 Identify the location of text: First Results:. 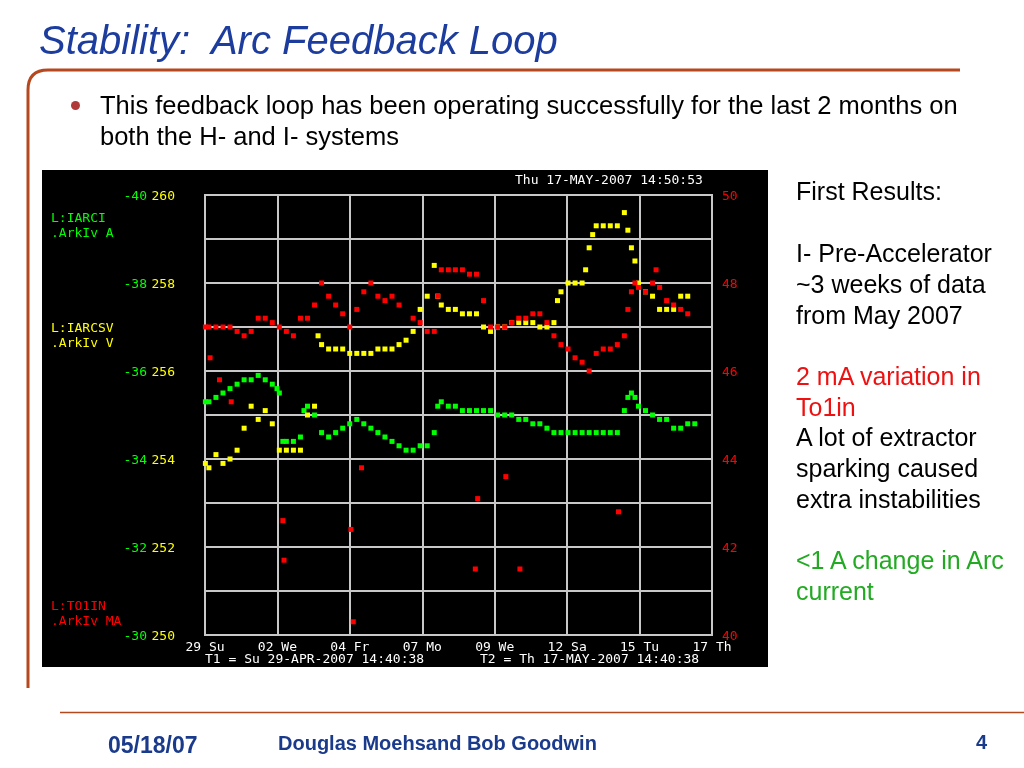
(869, 191).